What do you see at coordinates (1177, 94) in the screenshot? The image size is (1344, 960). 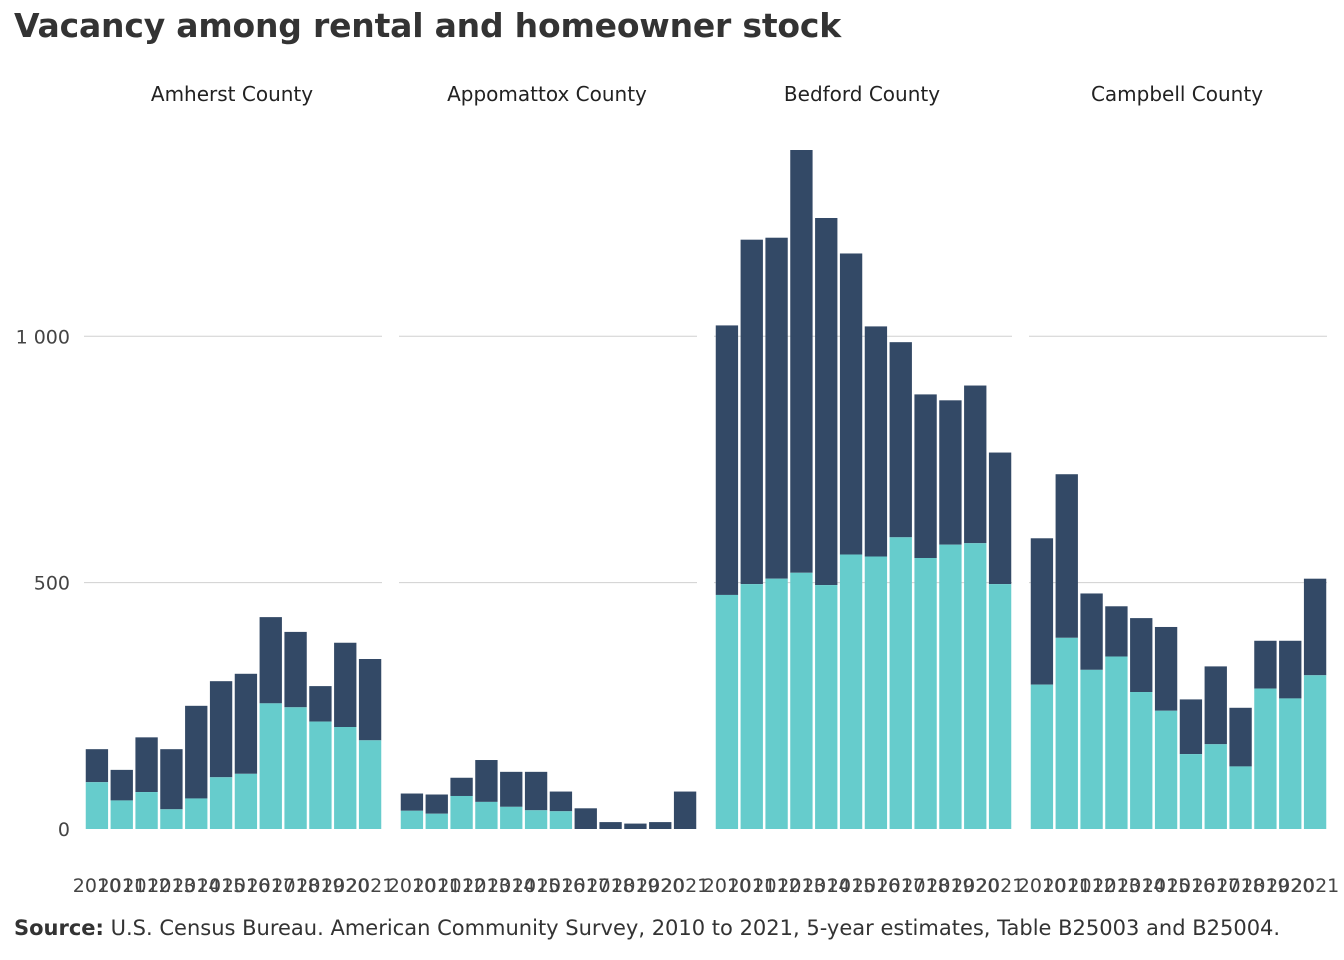 I see `panel-title: Campbell County` at bounding box center [1177, 94].